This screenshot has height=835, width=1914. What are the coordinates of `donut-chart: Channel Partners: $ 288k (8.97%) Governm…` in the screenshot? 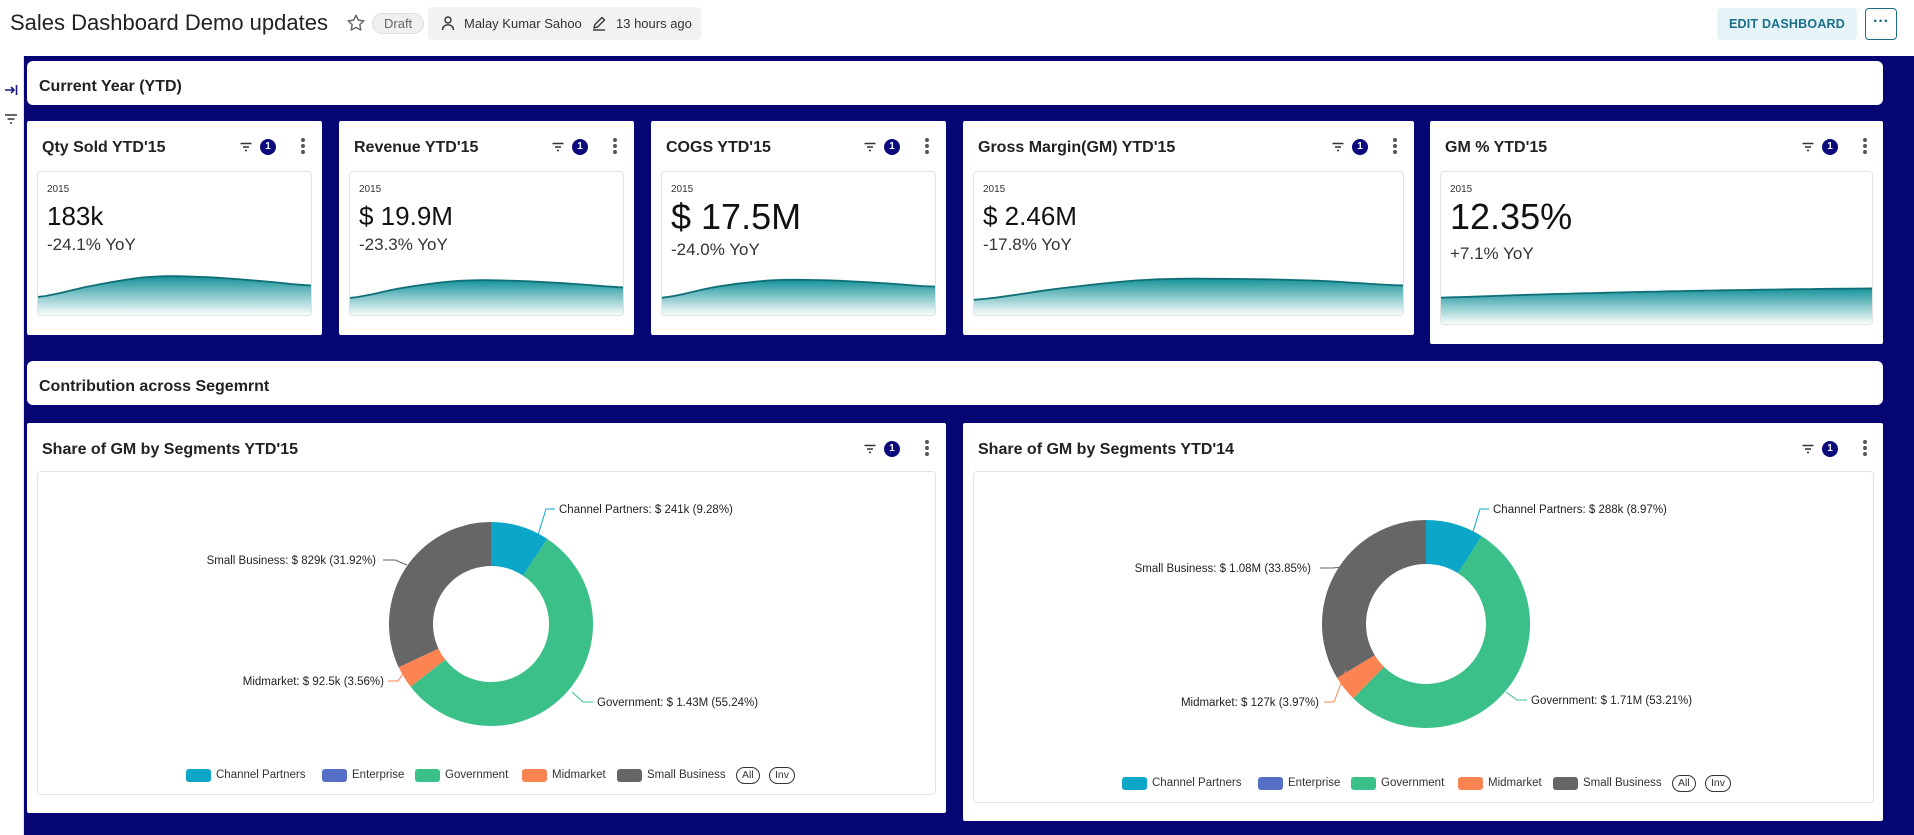 It's located at (1413, 616).